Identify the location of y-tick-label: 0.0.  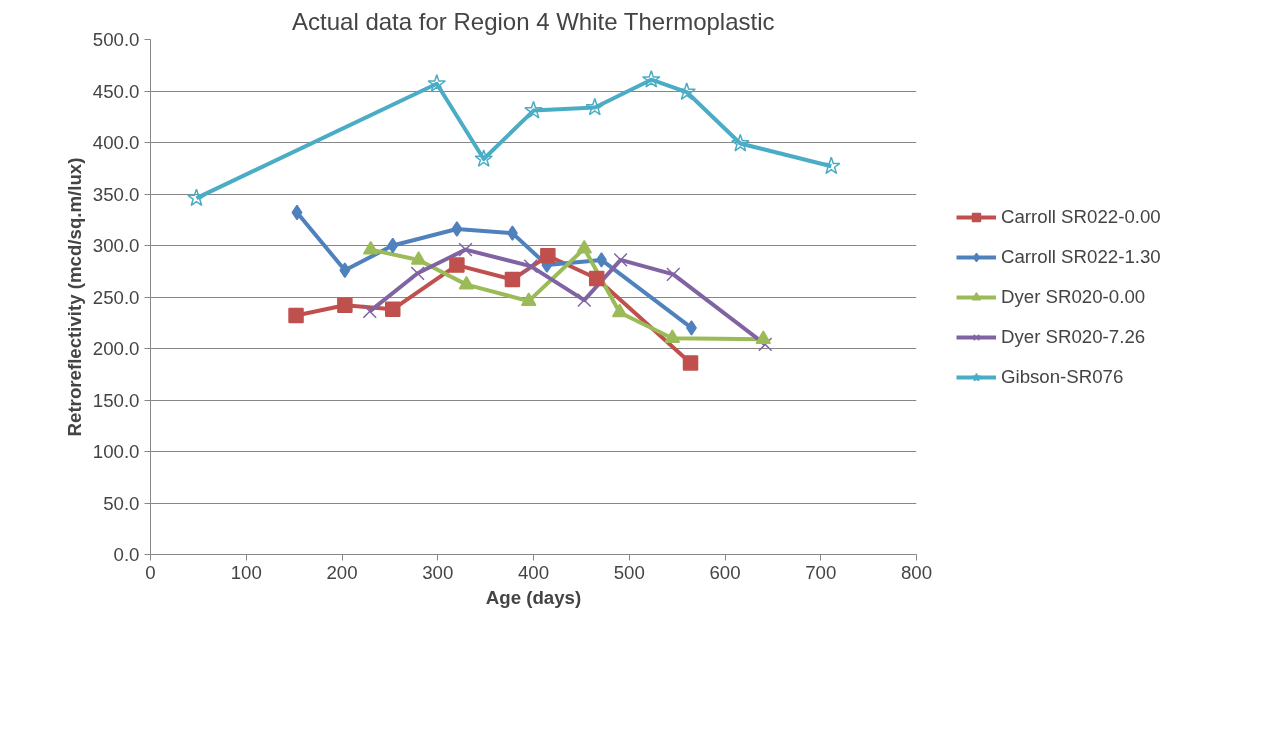
(126, 554).